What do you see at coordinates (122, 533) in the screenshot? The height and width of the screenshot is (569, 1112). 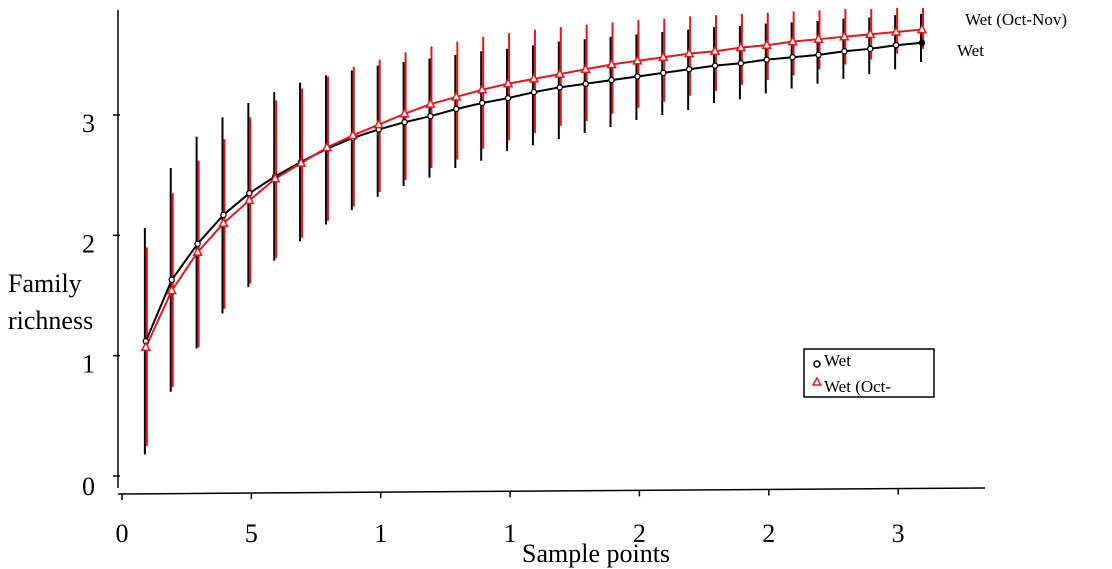 I see `x-tick-label: 0` at bounding box center [122, 533].